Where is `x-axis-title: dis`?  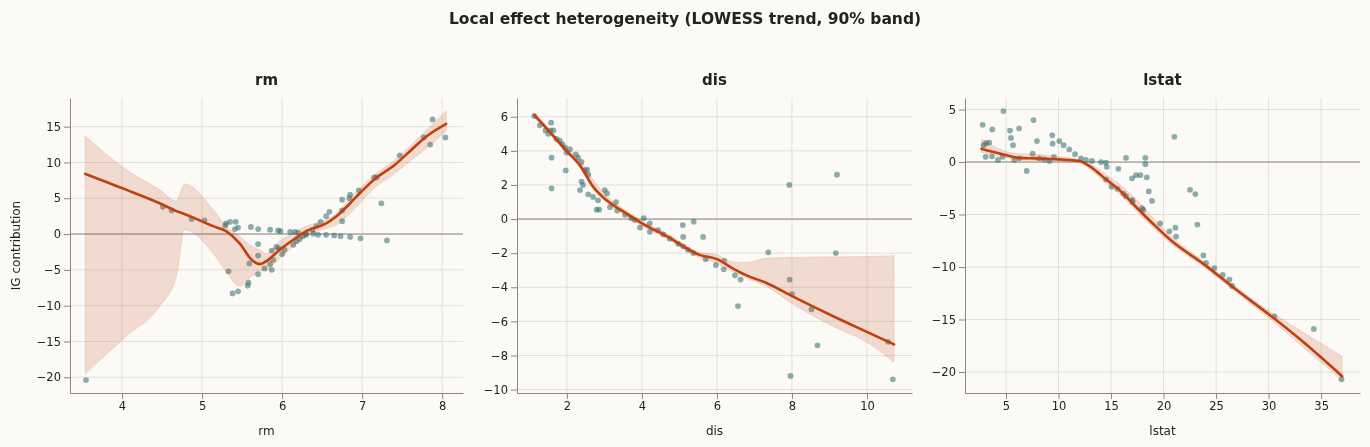
x-axis-title: dis is located at coordinates (714, 431).